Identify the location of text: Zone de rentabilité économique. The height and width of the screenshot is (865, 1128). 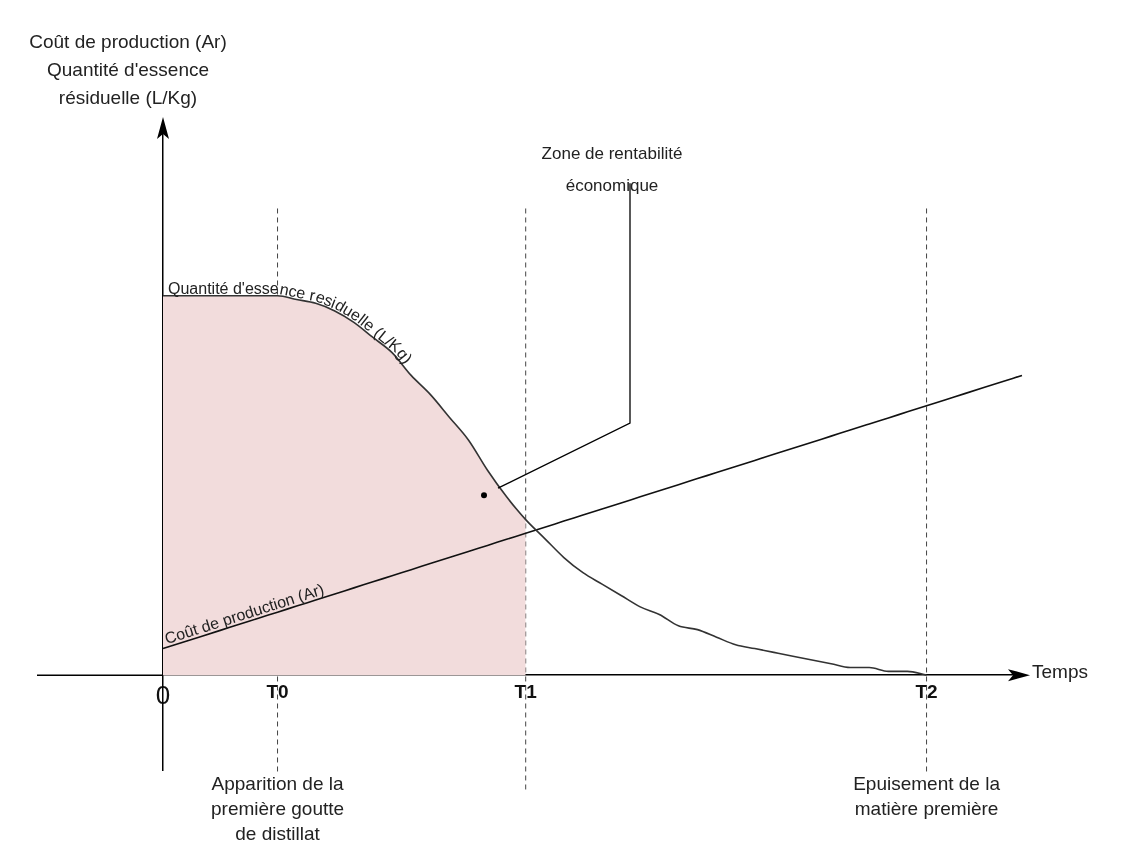
(612, 169).